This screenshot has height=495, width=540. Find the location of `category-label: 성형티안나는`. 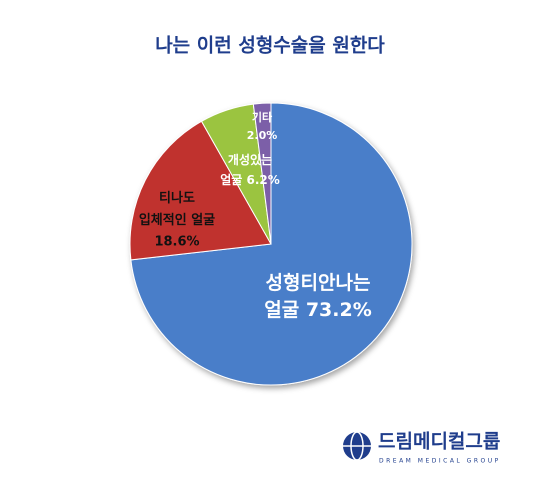

category-label: 성형티안나는 is located at coordinates (318, 283).